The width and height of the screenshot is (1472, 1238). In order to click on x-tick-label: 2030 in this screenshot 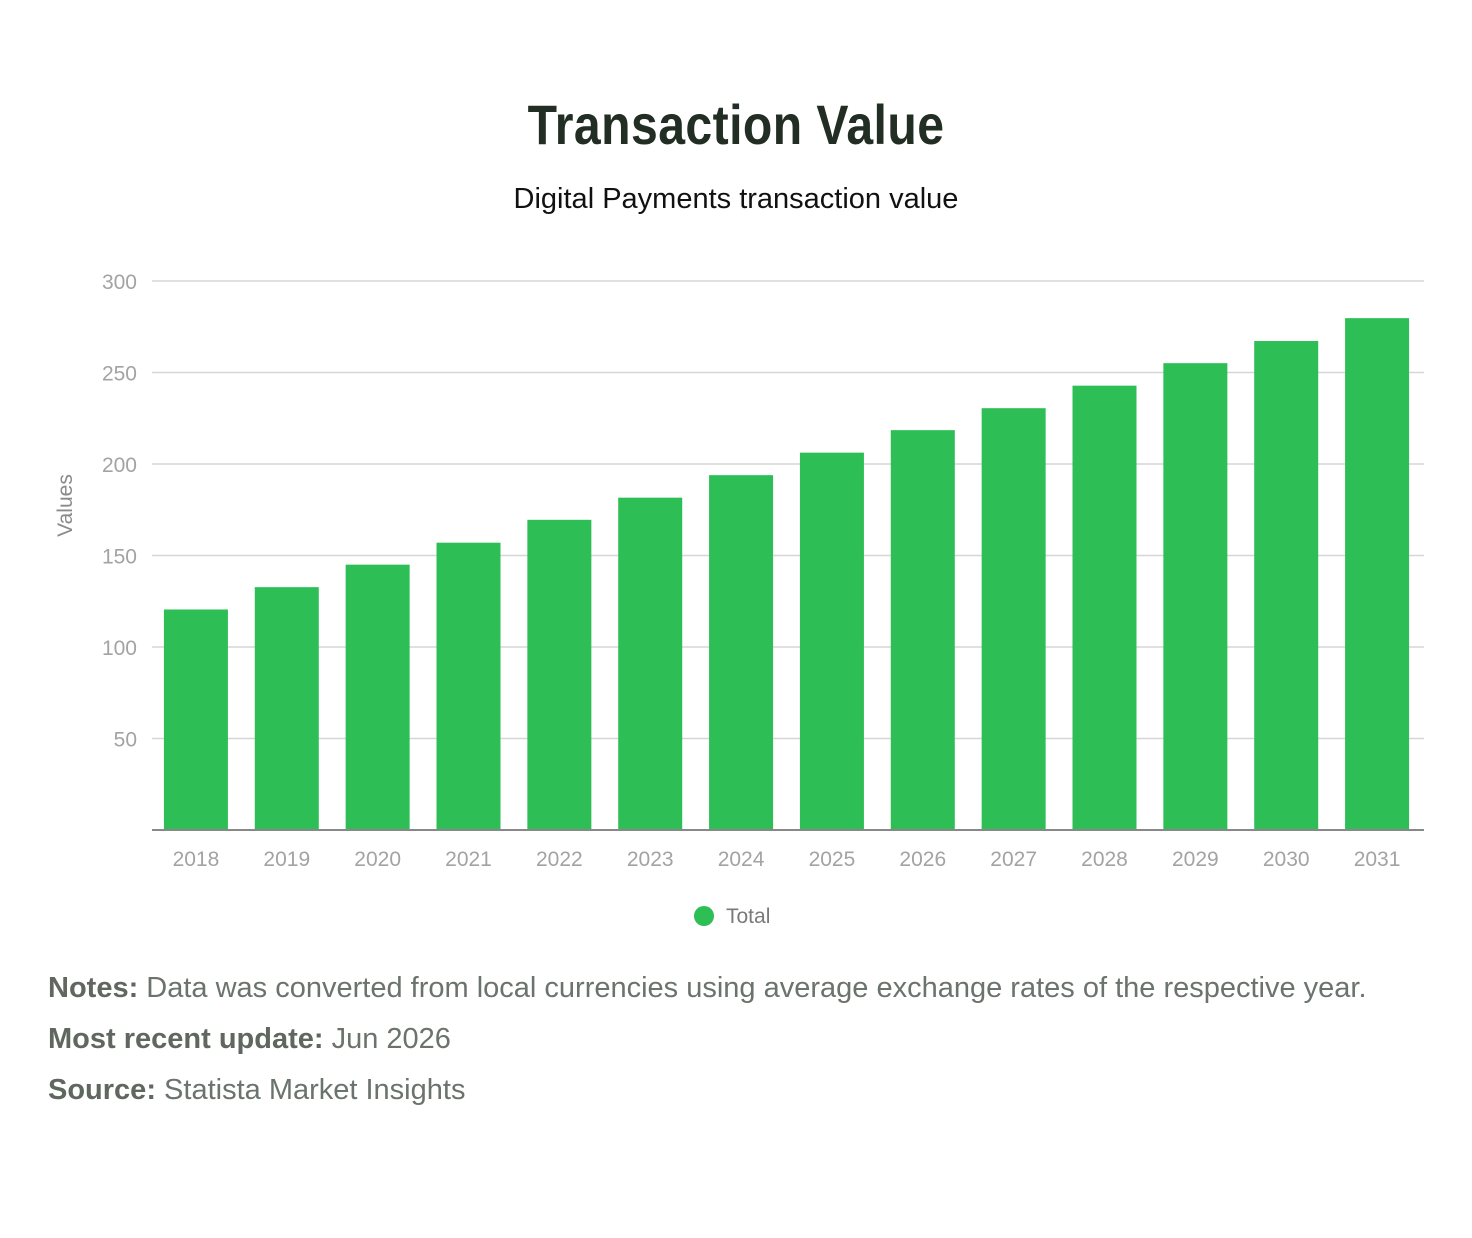, I will do `click(1286, 859)`.